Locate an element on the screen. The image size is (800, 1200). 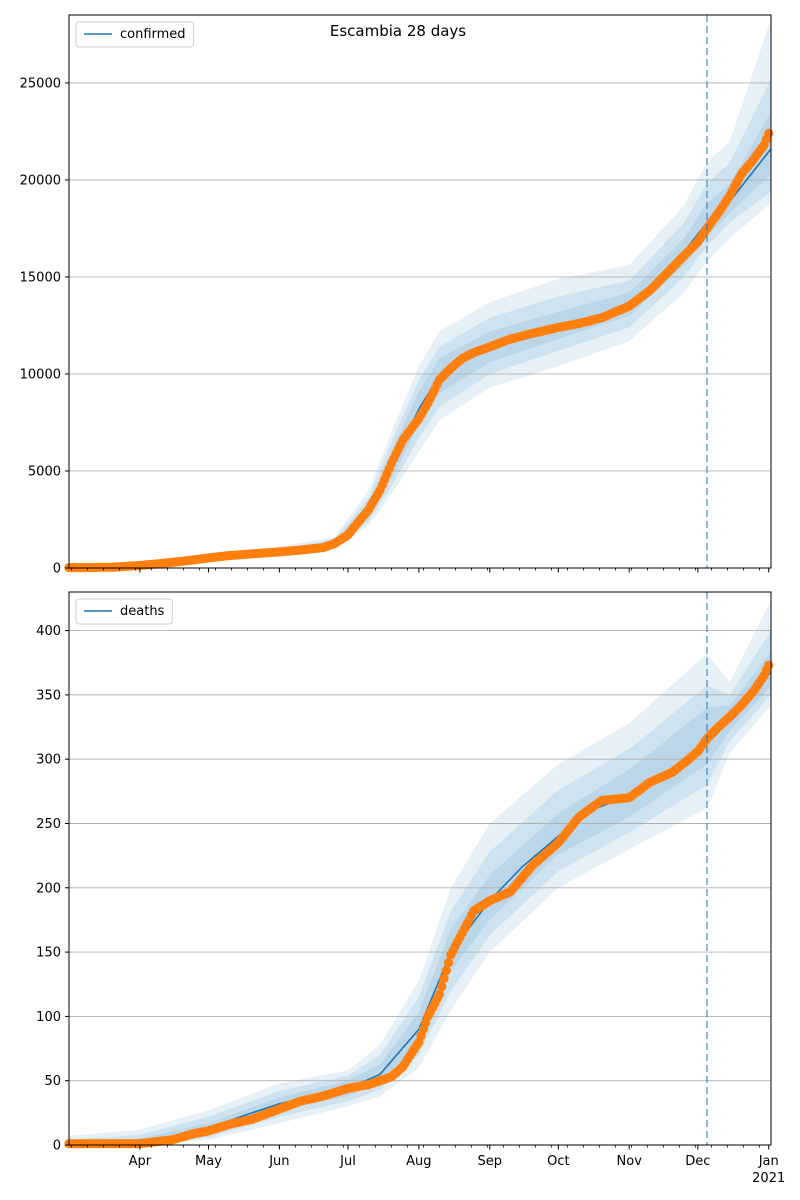
deaths-x-ticks: Apr May Jun Jul Aug Sep Oct Nov Dec Jan 2021 is located at coordinates (427, 1165).